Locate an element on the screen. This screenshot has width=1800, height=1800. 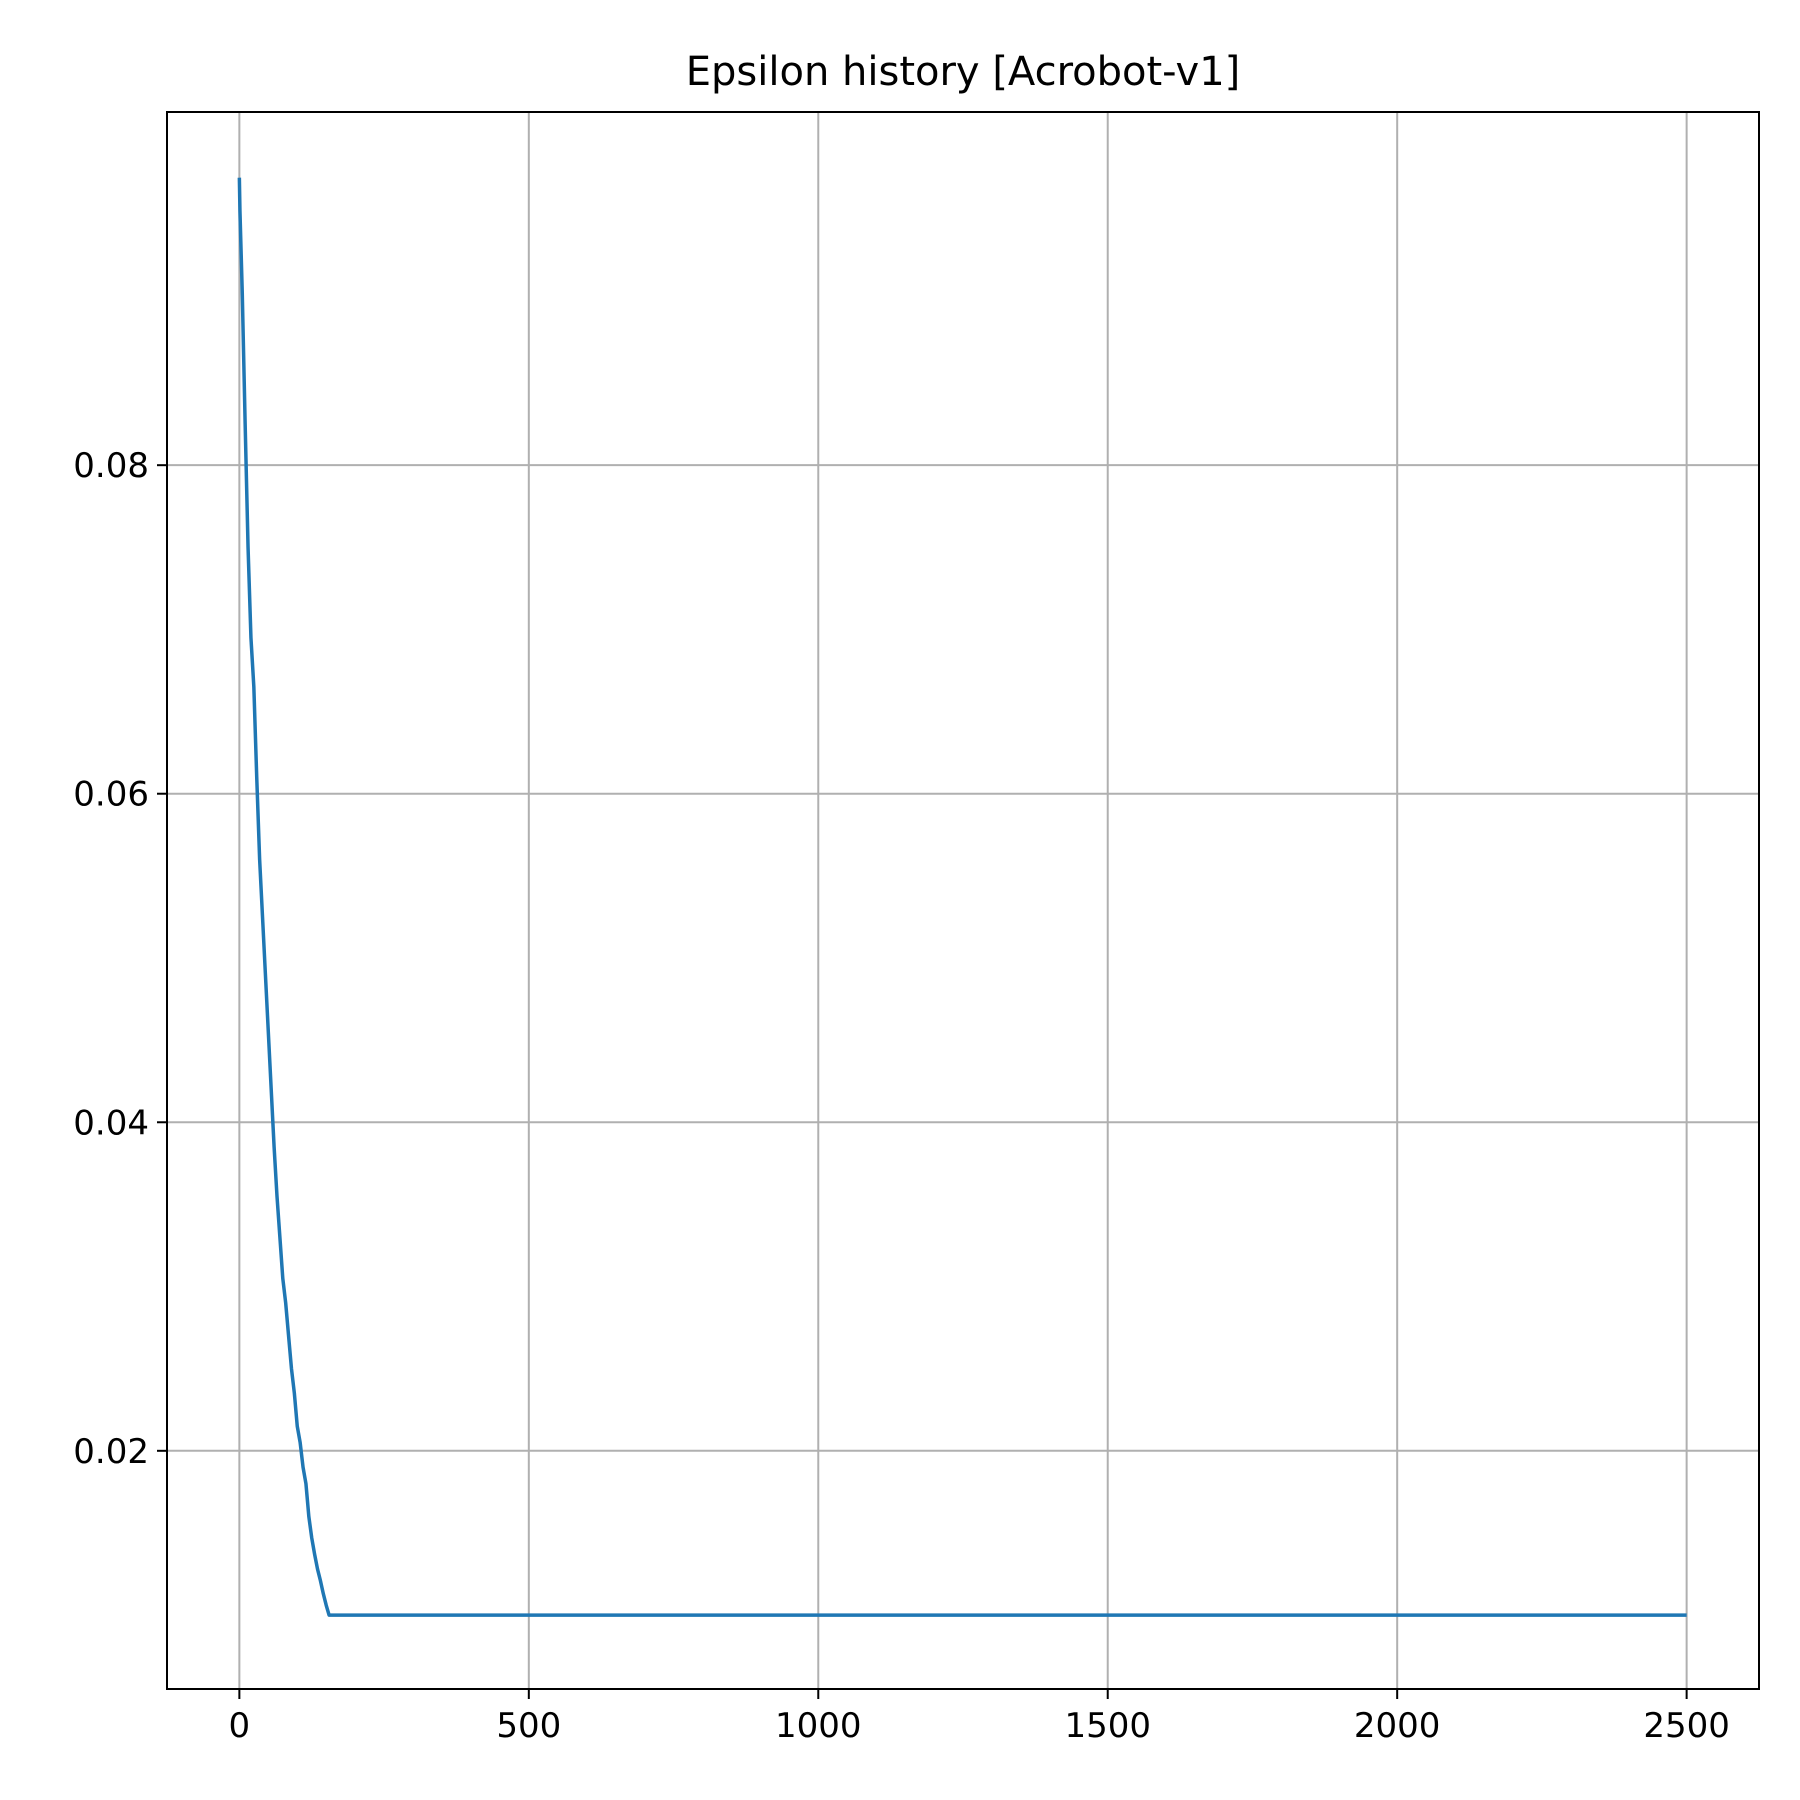
x-tick-label: 1000 is located at coordinates (818, 1726).